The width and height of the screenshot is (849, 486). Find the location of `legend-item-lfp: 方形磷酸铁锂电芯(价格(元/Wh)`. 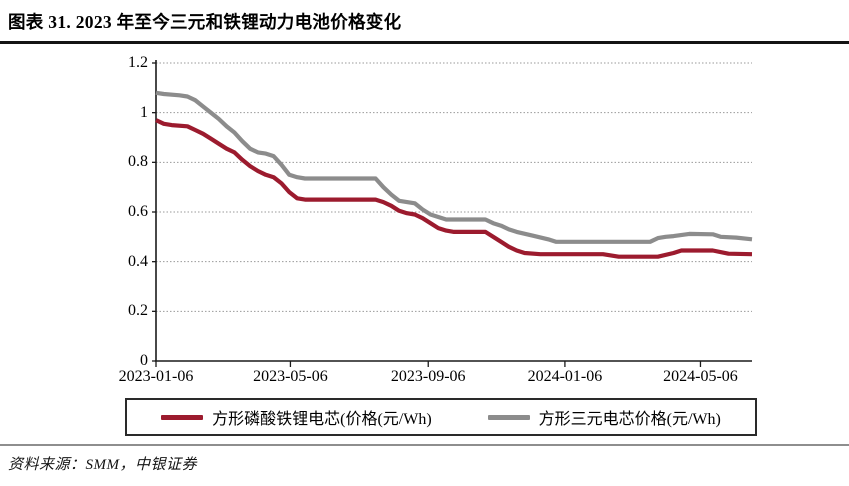

legend-item-lfp: 方形磷酸铁锂电芯(价格(元/Wh) is located at coordinates (296, 417).